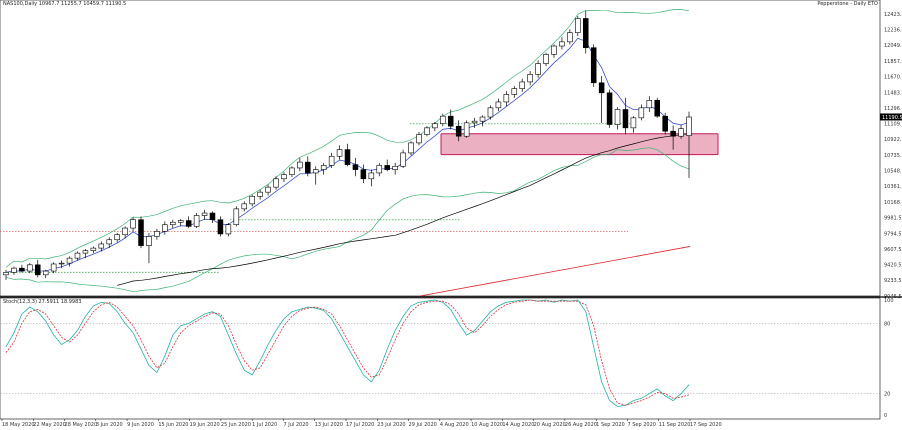 The height and width of the screenshot is (430, 902). Describe the element at coordinates (847, 4) in the screenshot. I see `broker-label: Pepperstone - Daily ETO` at that location.